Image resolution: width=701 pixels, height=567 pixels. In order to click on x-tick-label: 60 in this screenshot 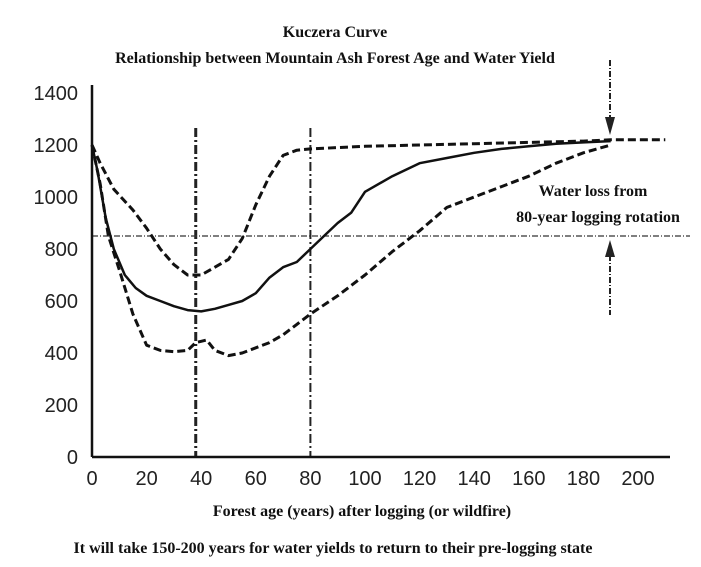, I will do `click(256, 479)`.